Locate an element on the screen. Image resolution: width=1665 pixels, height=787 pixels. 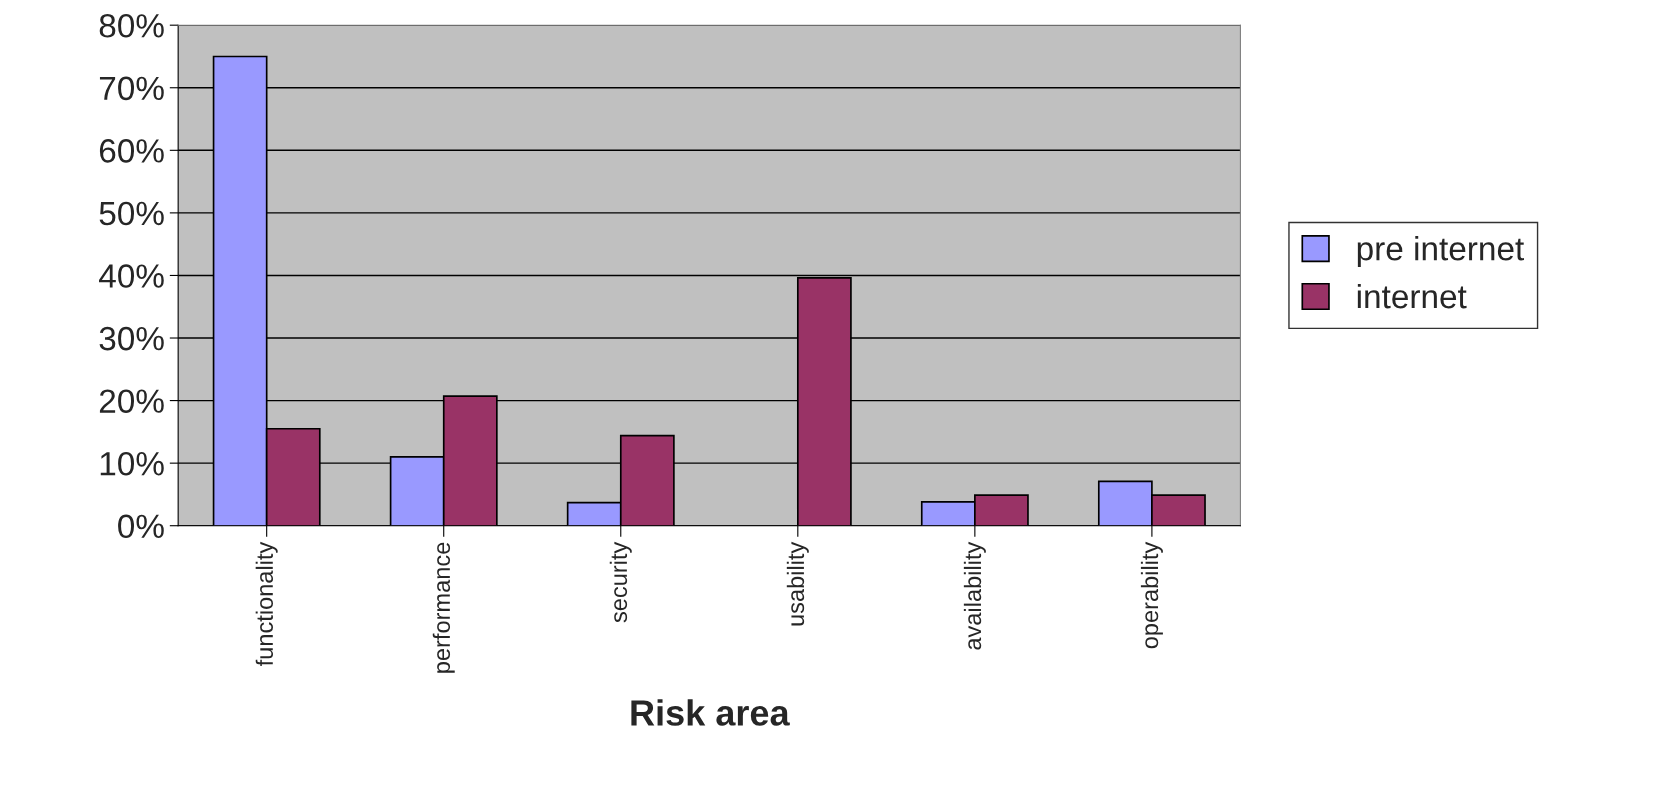
y-tick-label: 60% is located at coordinates (131, 151).